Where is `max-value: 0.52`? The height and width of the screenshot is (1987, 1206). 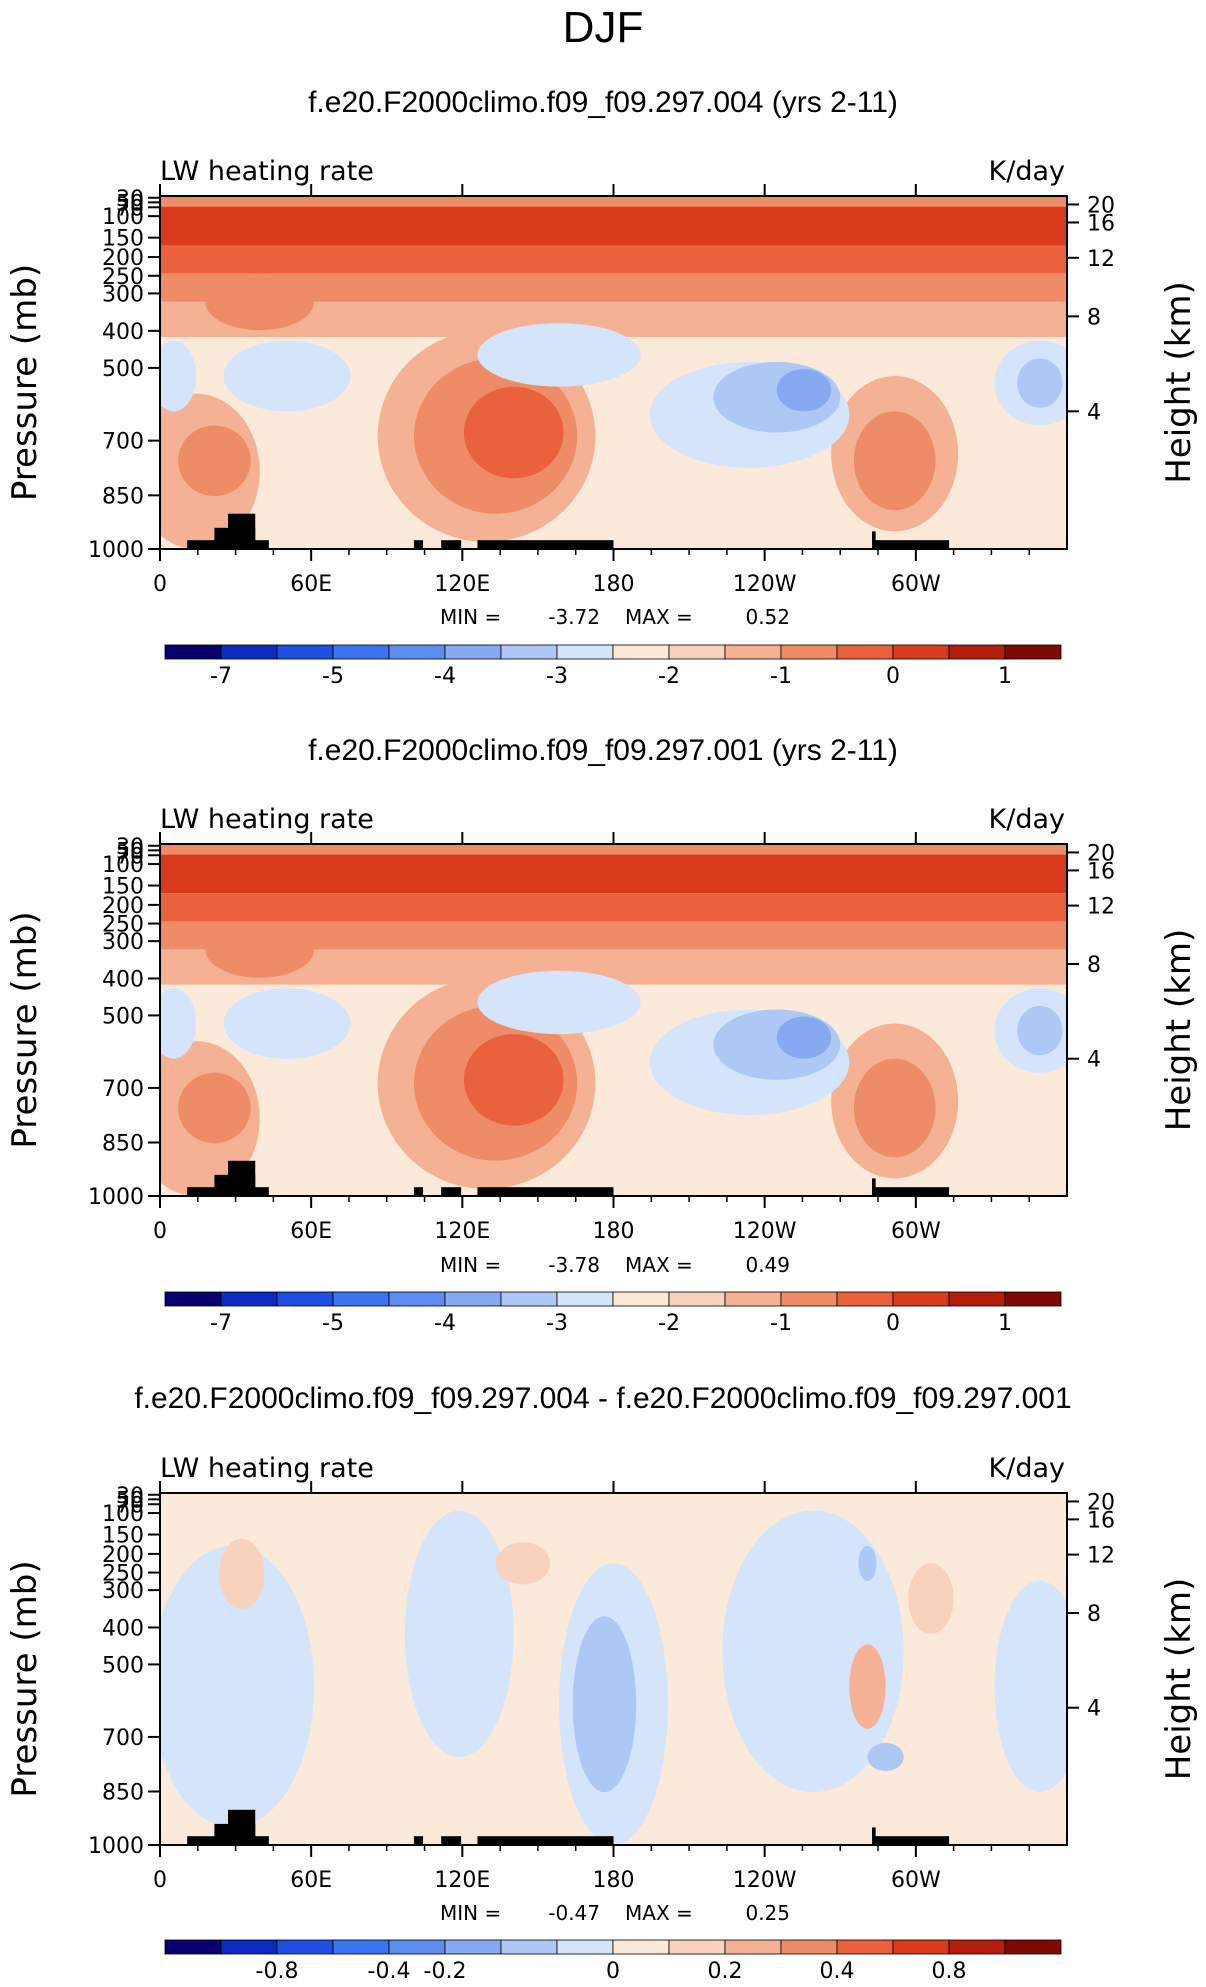 max-value: 0.52 is located at coordinates (767, 617).